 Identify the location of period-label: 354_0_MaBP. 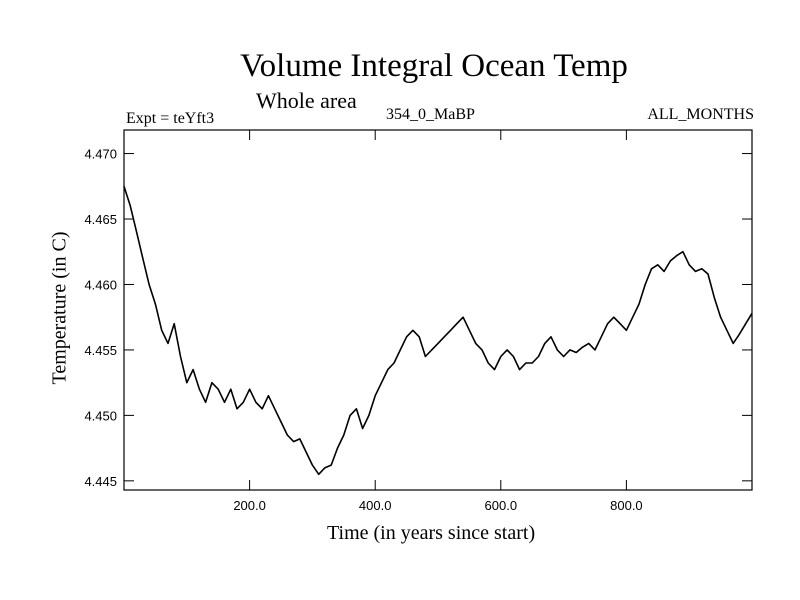
(430, 114).